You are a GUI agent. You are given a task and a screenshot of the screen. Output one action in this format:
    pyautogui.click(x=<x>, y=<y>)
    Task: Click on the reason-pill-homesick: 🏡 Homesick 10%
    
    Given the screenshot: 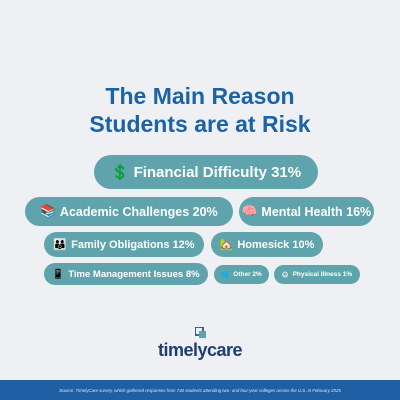 What is the action you would take?
    pyautogui.click(x=267, y=244)
    